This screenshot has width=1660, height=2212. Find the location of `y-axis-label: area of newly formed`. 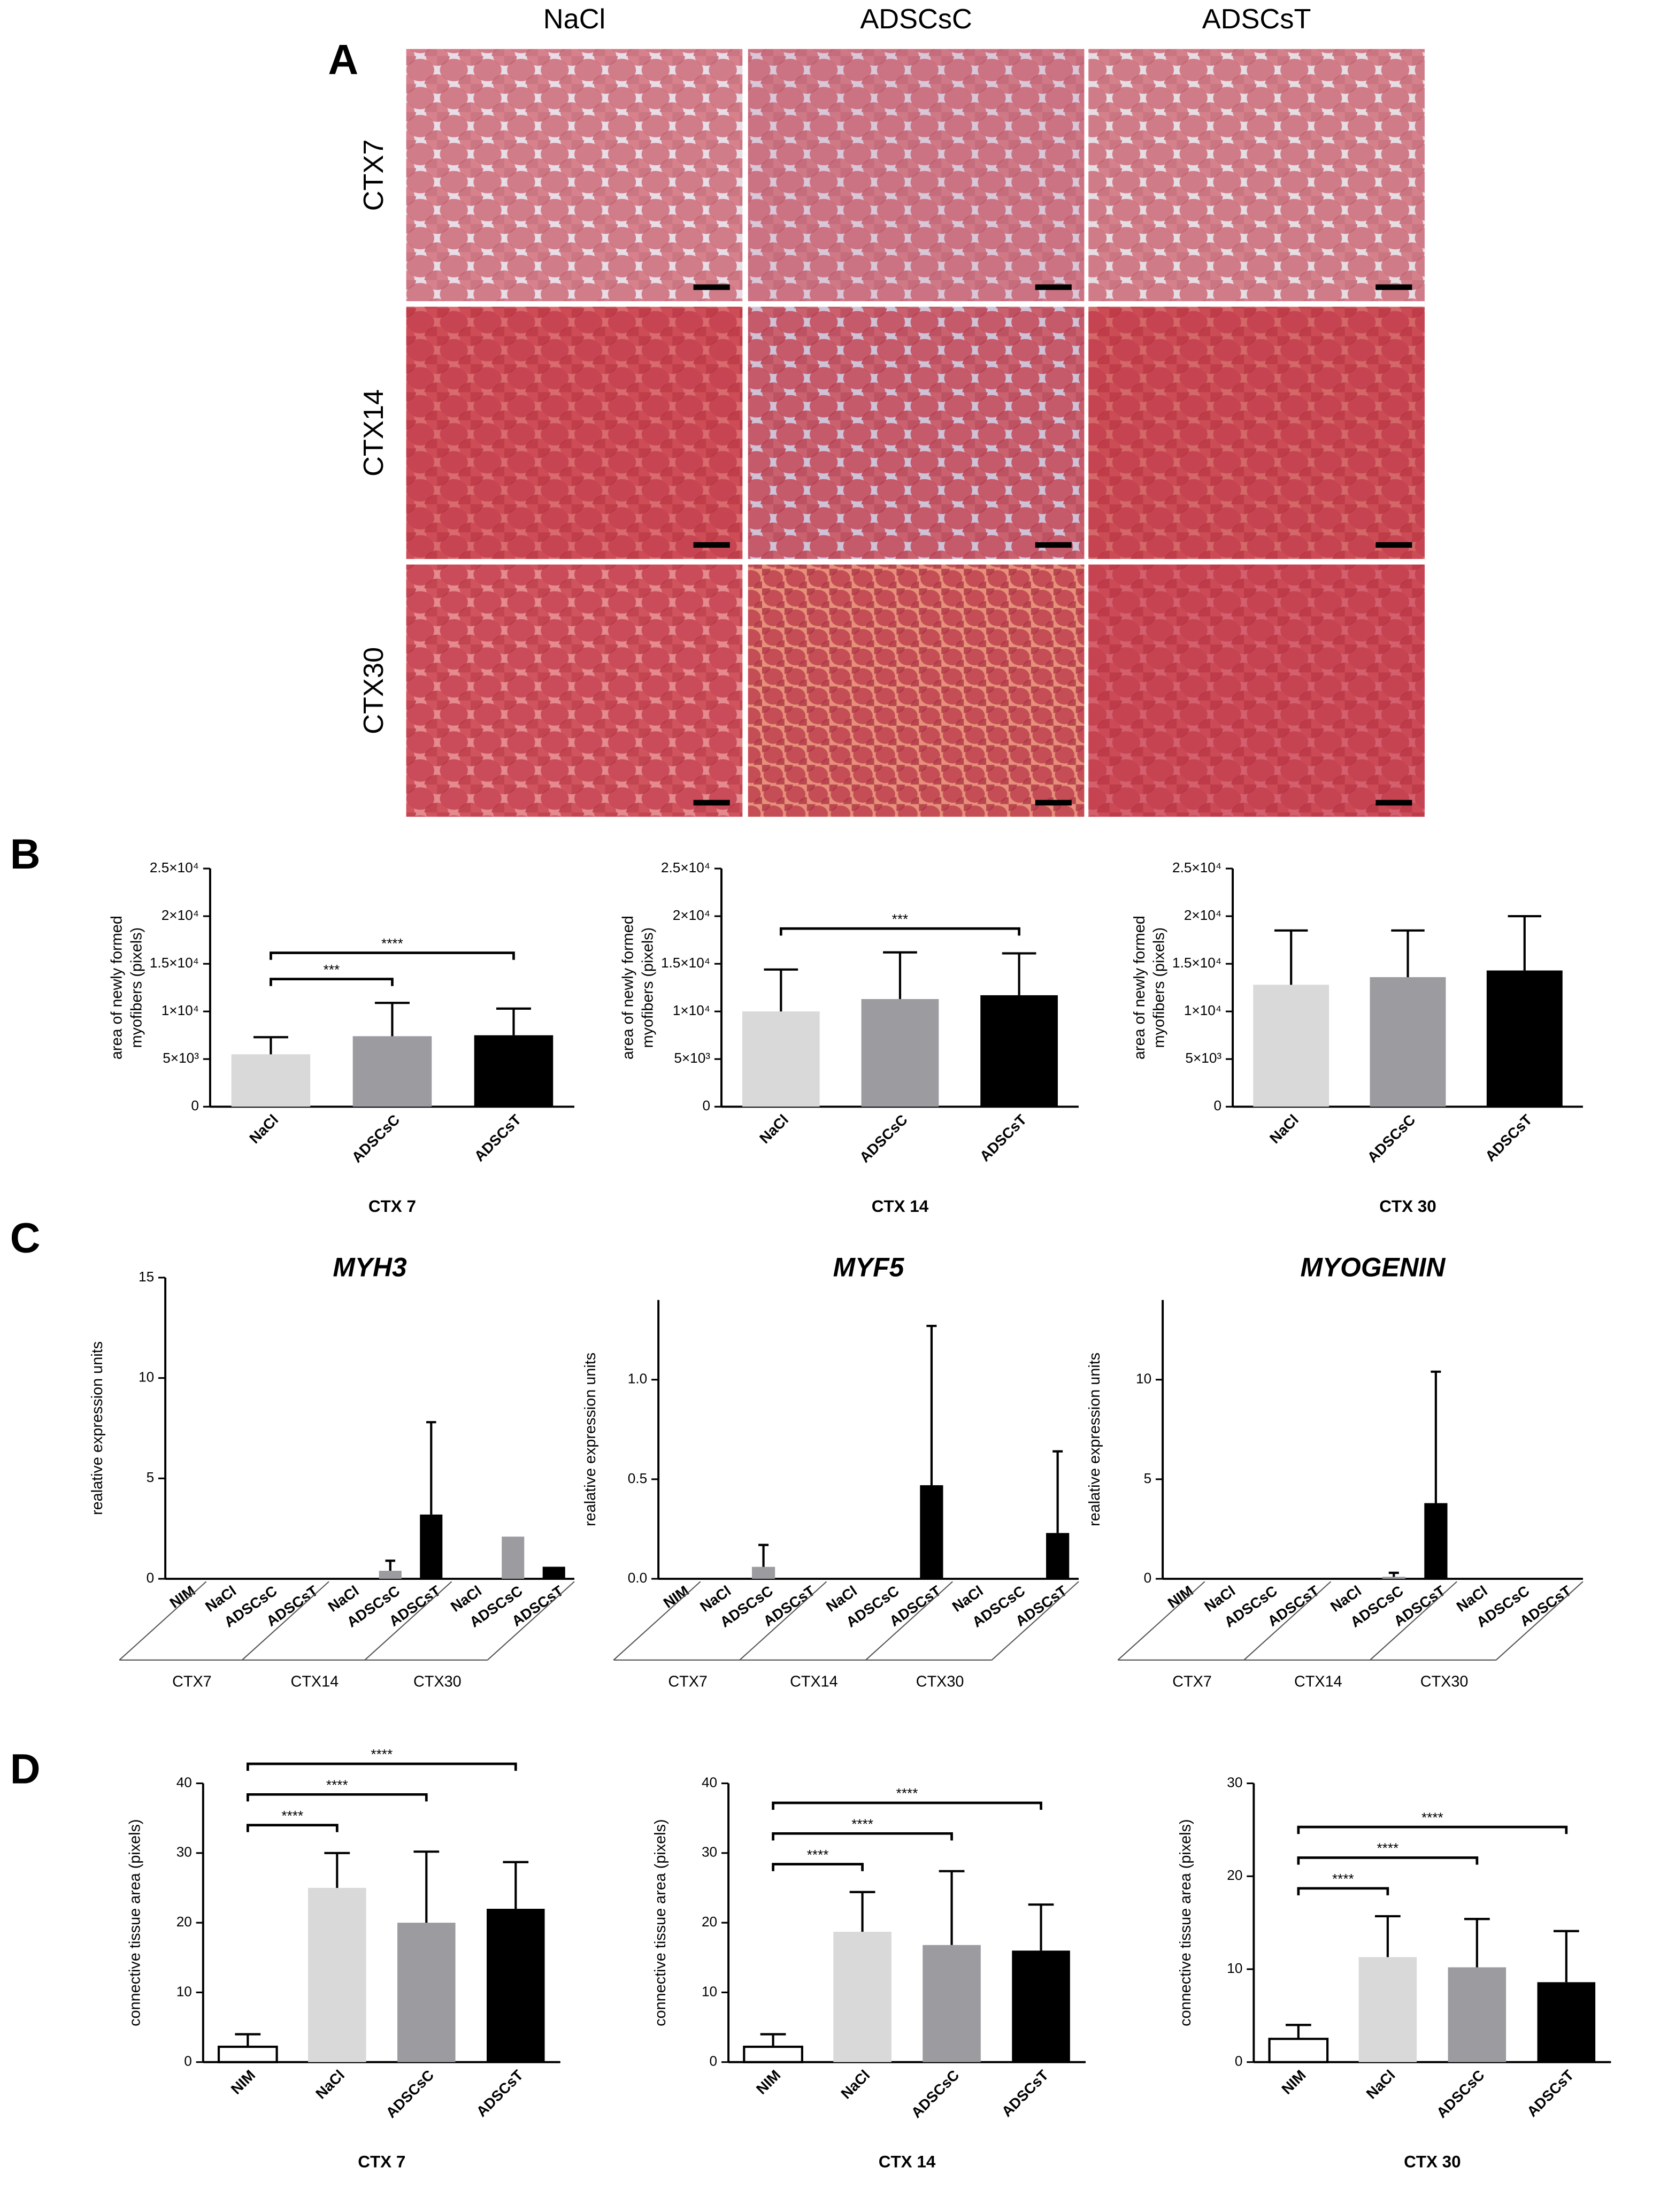

y-axis-label: area of newly formed is located at coordinates (1139, 987).